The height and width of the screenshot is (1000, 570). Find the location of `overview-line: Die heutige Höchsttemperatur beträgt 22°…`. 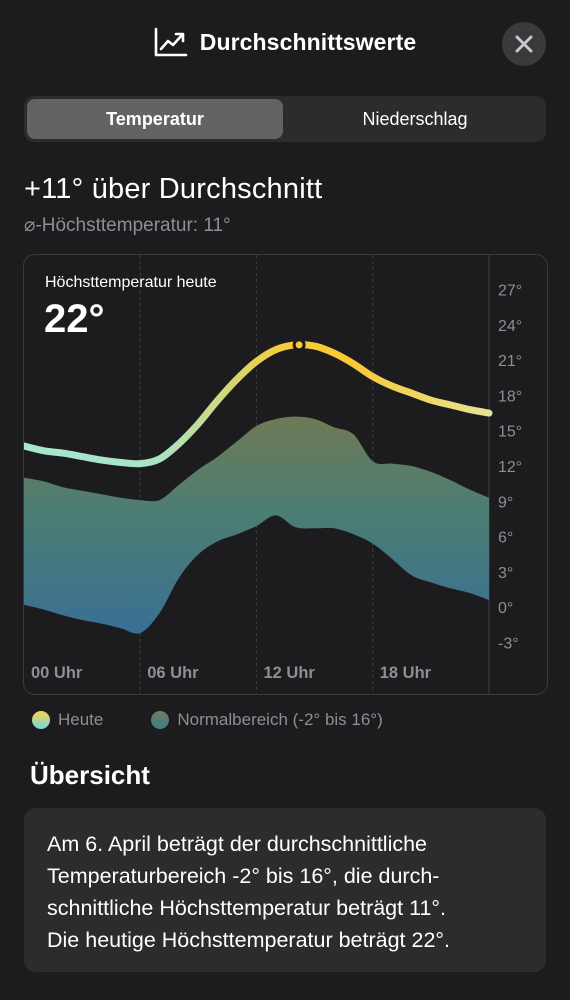

overview-line: Die heutige Höchsttemperatur beträgt 22°… is located at coordinates (248, 940).